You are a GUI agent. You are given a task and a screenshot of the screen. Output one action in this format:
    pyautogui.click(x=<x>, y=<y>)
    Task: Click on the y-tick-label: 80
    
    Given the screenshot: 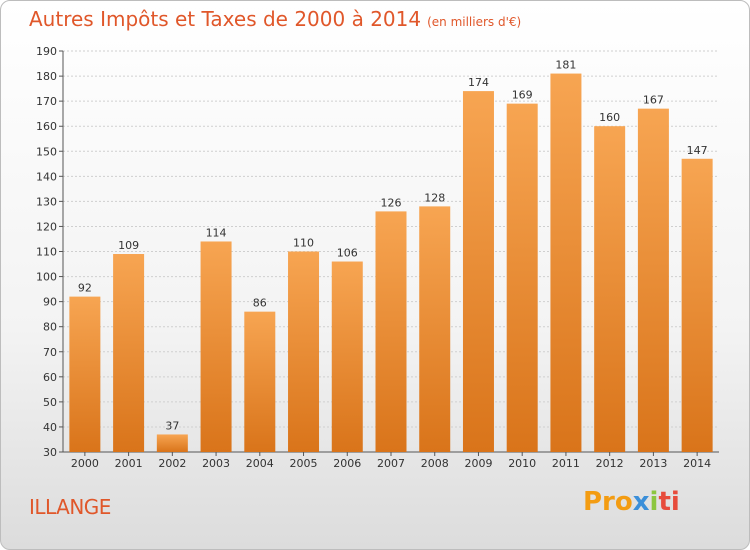 What is the action you would take?
    pyautogui.click(x=50, y=327)
    